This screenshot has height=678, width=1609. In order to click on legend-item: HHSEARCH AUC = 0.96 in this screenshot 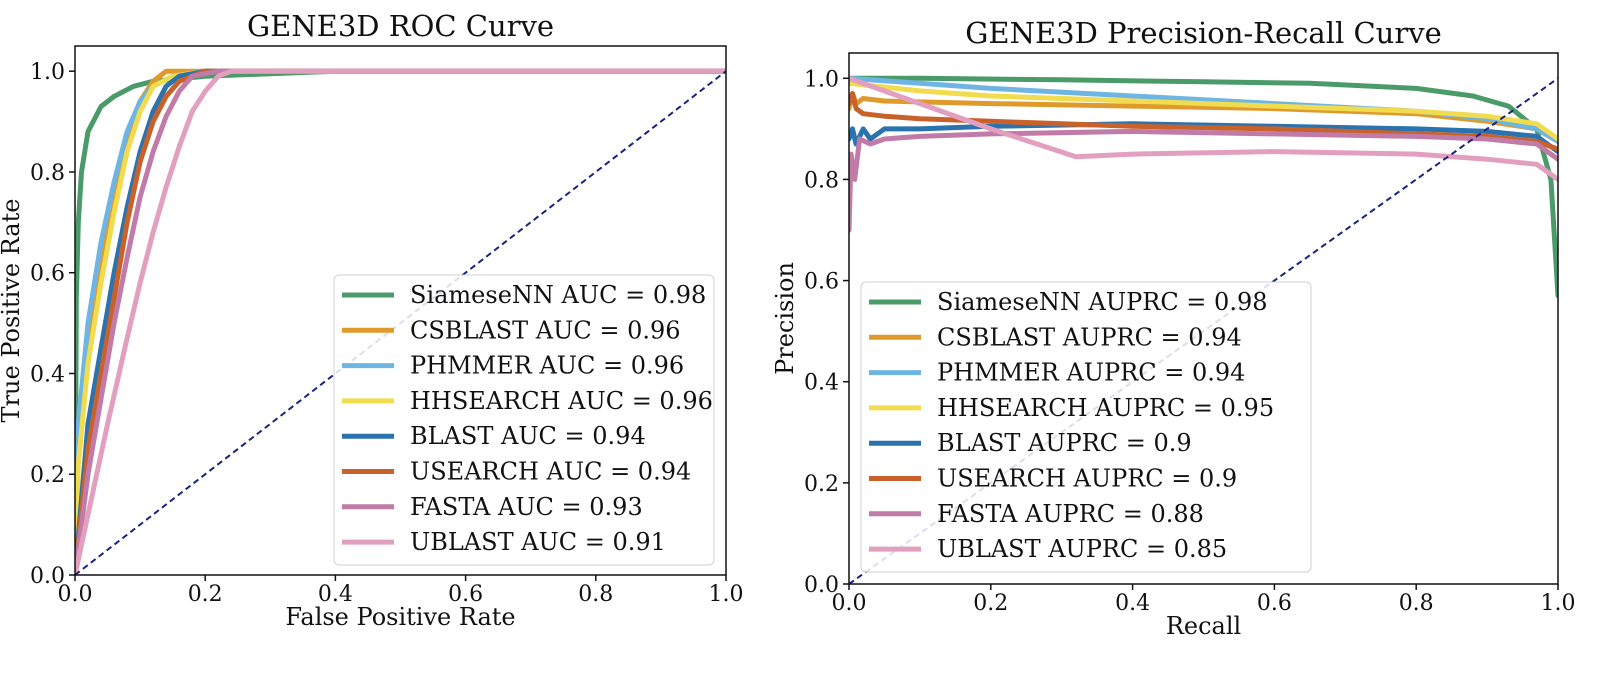, I will do `click(527, 401)`.